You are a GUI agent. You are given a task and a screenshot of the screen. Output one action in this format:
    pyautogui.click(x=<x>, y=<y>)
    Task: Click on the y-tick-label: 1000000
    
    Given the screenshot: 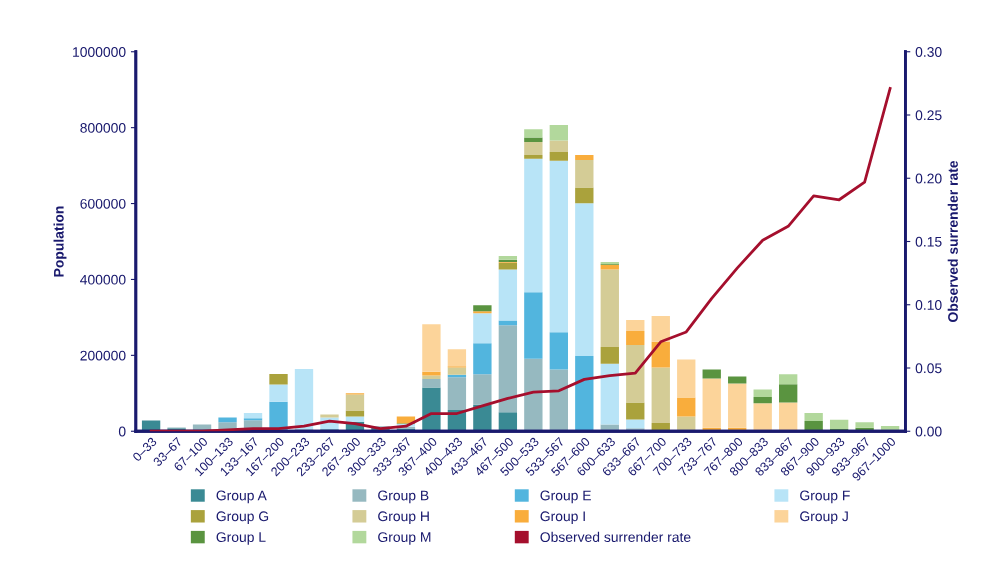 What is the action you would take?
    pyautogui.click(x=99, y=52)
    